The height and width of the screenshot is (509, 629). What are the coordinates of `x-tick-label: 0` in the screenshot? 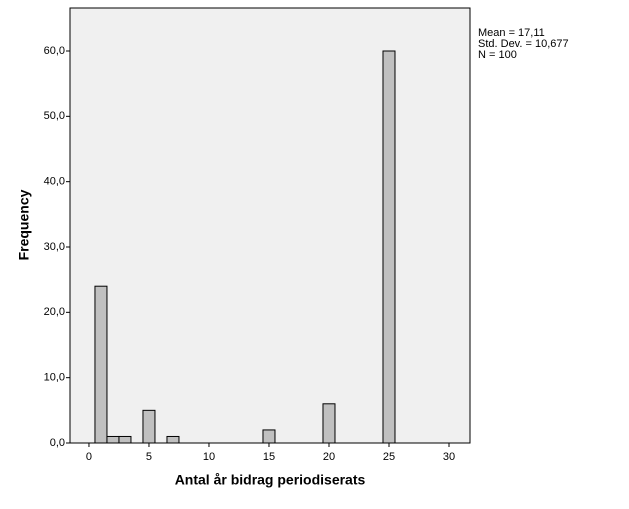 It's located at (89, 457).